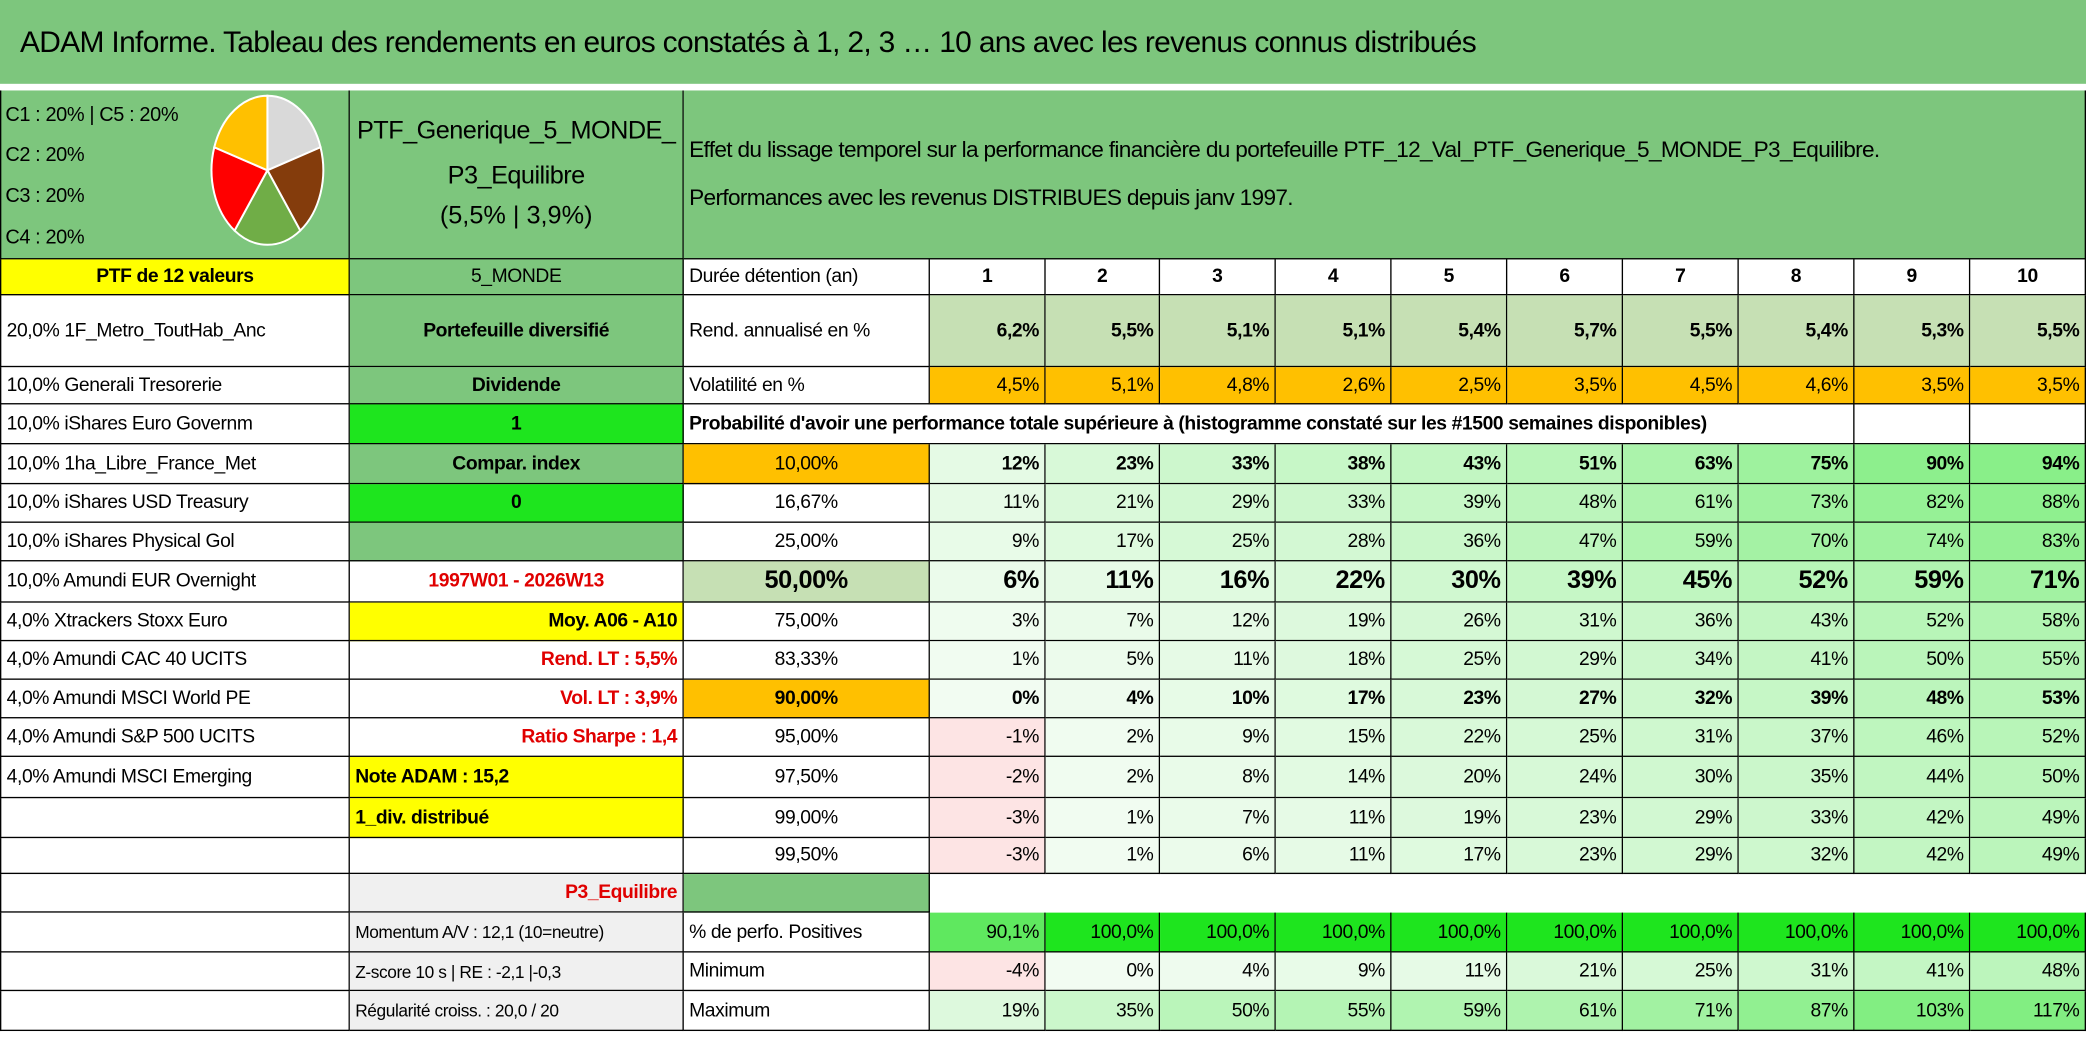 The width and height of the screenshot is (2086, 1044). I want to click on cell: Dividende, so click(516, 386).